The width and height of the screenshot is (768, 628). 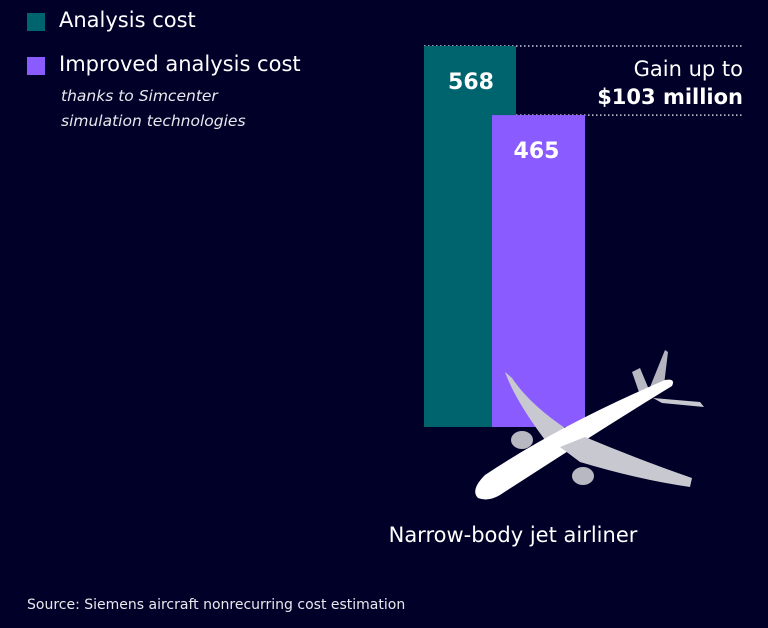 I want to click on category-label: Narrow-body jet airliner, so click(x=513, y=535).